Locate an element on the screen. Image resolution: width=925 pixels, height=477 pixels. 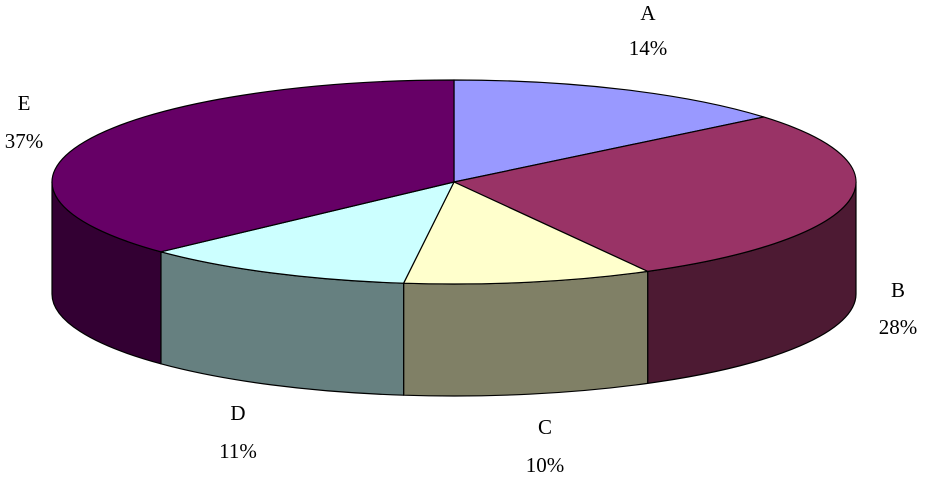
label-a-value: 14% is located at coordinates (648, 48).